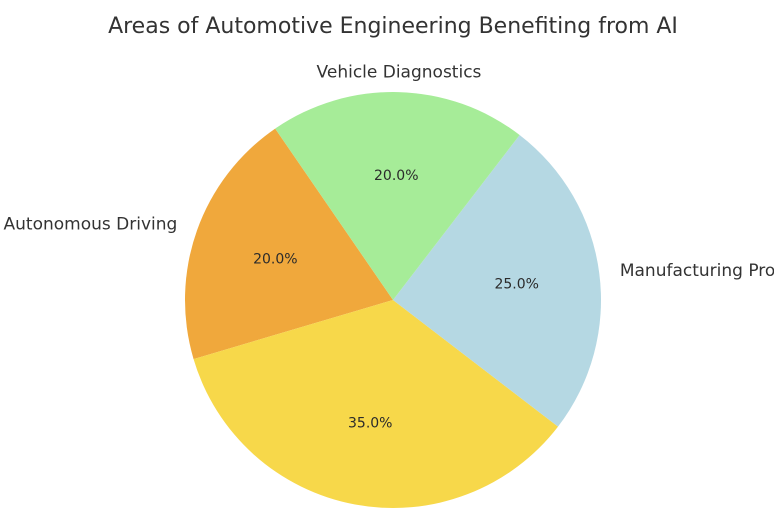 This screenshot has height=519, width=774. I want to click on pie-pct-label-autonomous-driving: 20.0%, so click(275, 259).